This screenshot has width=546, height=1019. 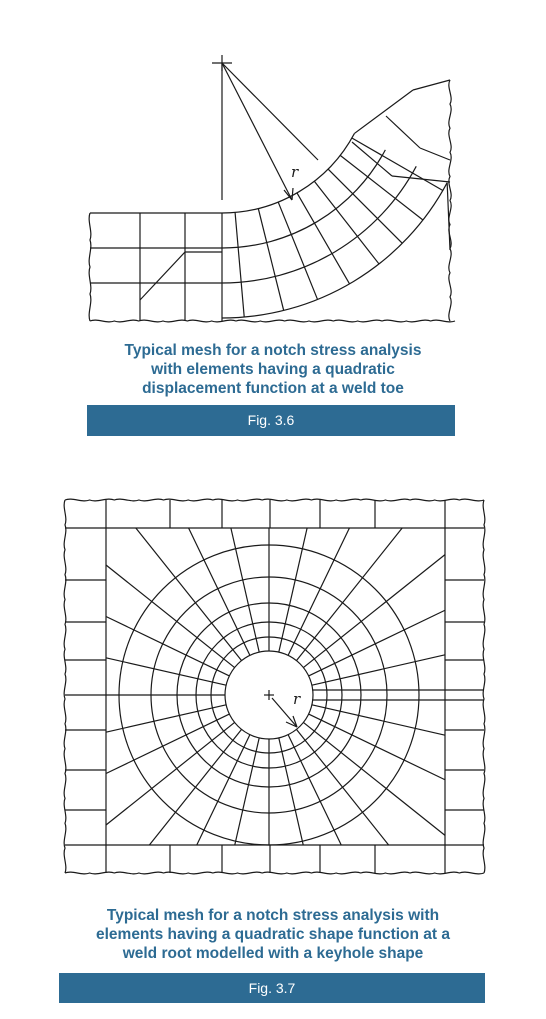 What do you see at coordinates (273, 953) in the screenshot?
I see `caption-line: weld root modelled with a keyhole shape` at bounding box center [273, 953].